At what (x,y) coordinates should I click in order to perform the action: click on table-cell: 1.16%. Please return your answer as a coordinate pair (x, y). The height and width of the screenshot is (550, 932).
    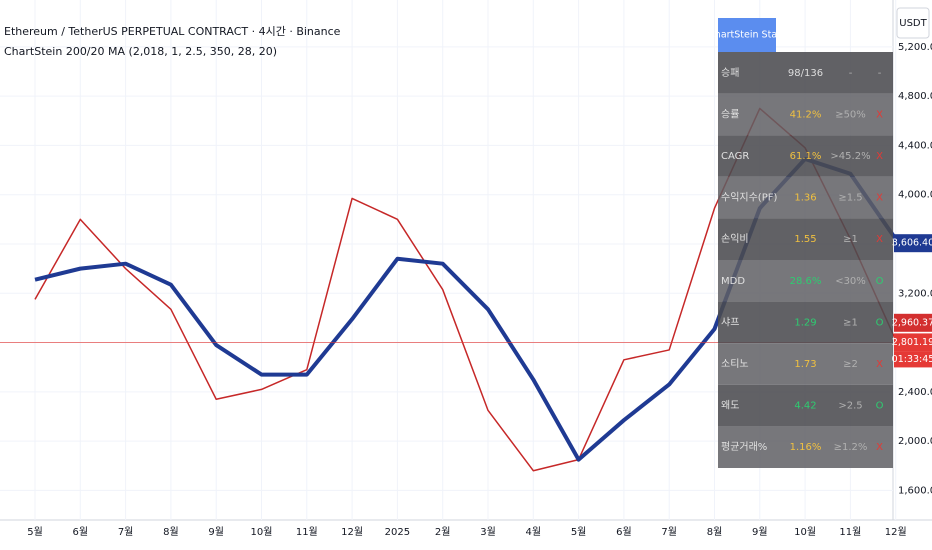
    Looking at the image, I should click on (806, 447).